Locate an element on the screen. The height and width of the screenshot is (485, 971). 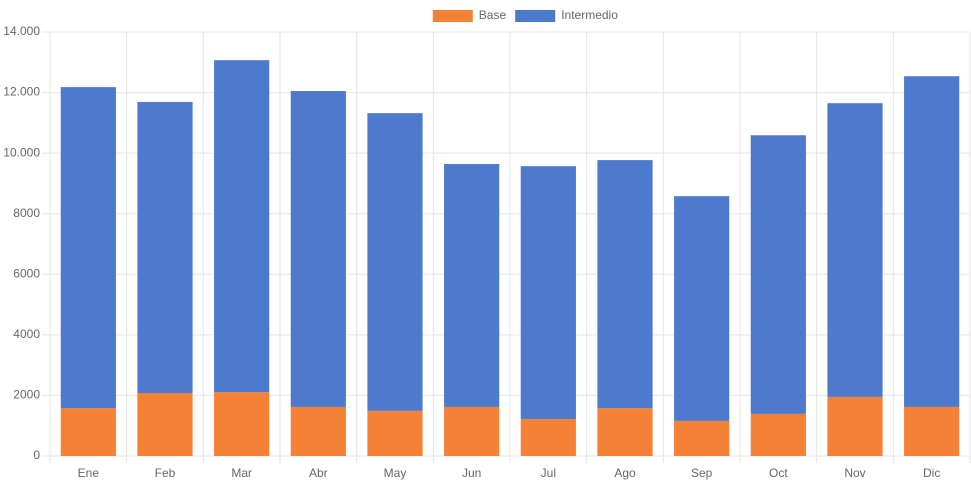
x-tick-label: Ene is located at coordinates (89, 473).